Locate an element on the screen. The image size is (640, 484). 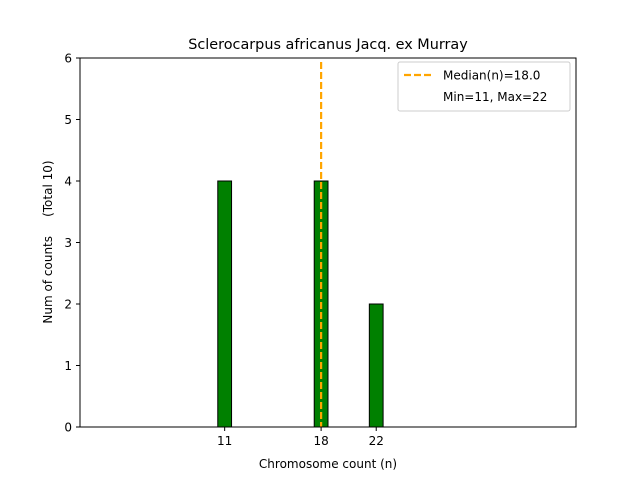
y-ticks-group: 0 1 2 3 4 5 6 is located at coordinates (72, 243).